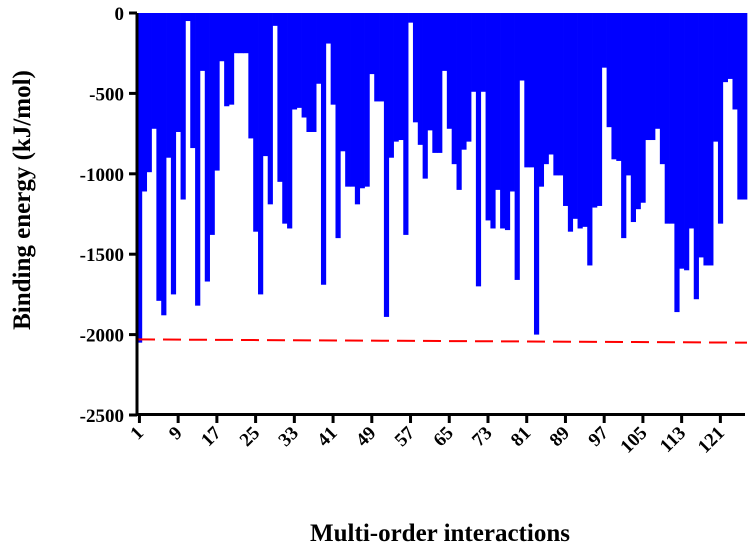  What do you see at coordinates (633, 440) in the screenshot?
I see `x-tick-label: 105` at bounding box center [633, 440].